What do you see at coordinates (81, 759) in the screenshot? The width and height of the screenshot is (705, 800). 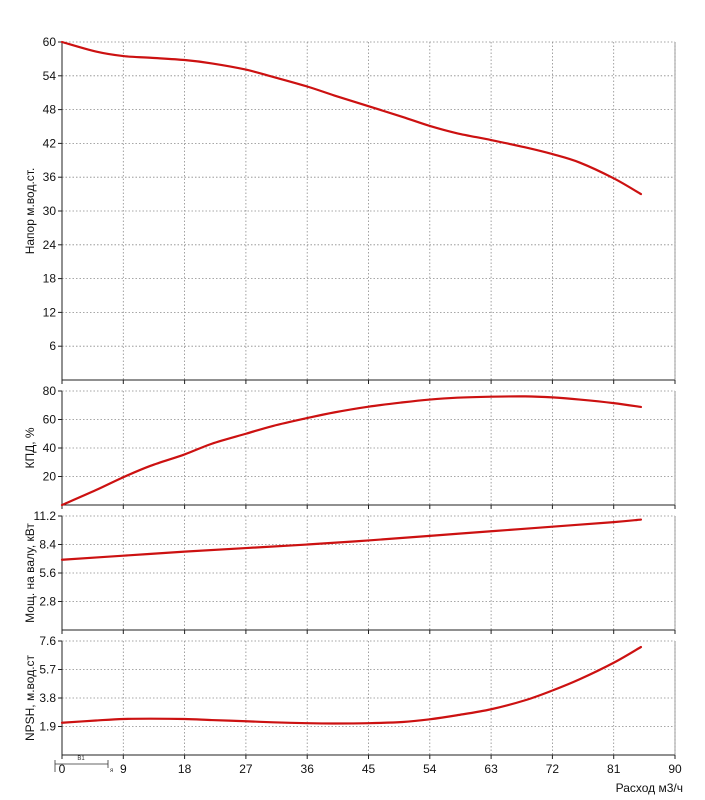 I see `legend-marker-label: B1` at bounding box center [81, 759].